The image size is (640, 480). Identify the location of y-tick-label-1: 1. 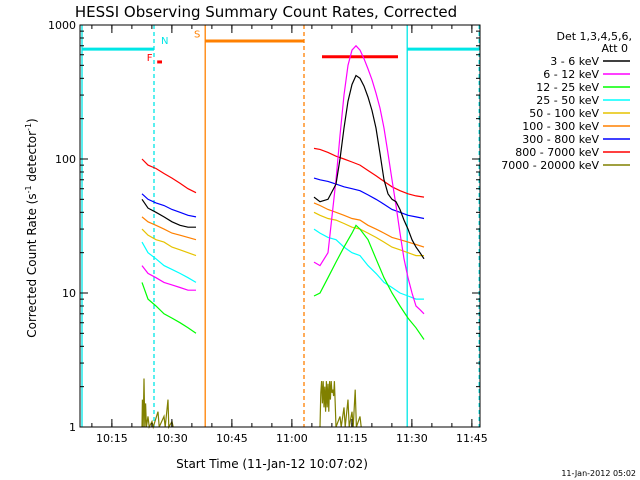
(72, 427).